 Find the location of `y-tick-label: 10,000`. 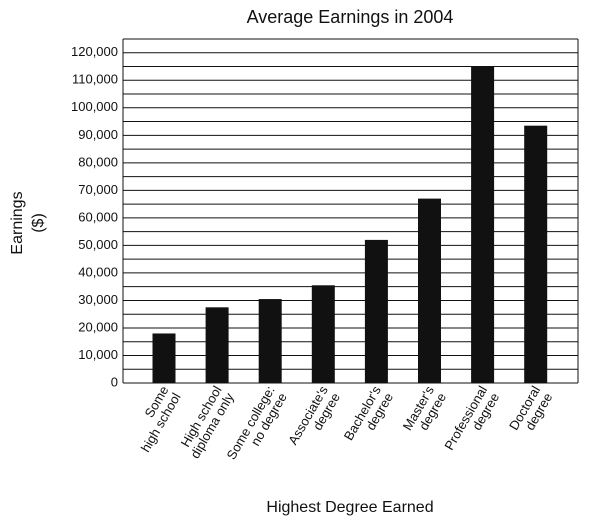

y-tick-label: 10,000 is located at coordinates (98, 354).